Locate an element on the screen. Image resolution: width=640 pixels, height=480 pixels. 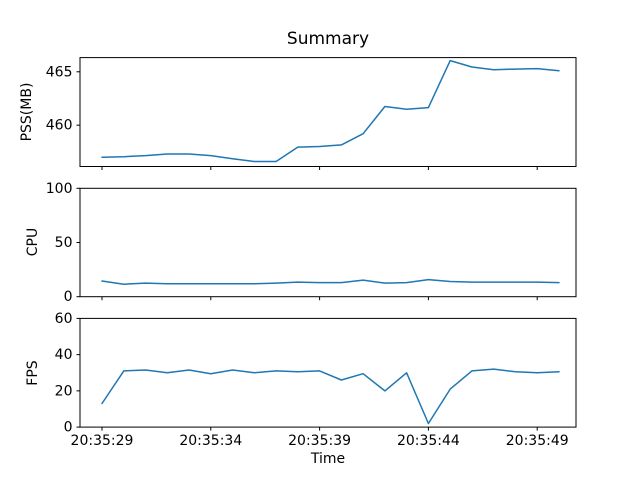
xtick-label: 20:35:49 is located at coordinates (537, 441).